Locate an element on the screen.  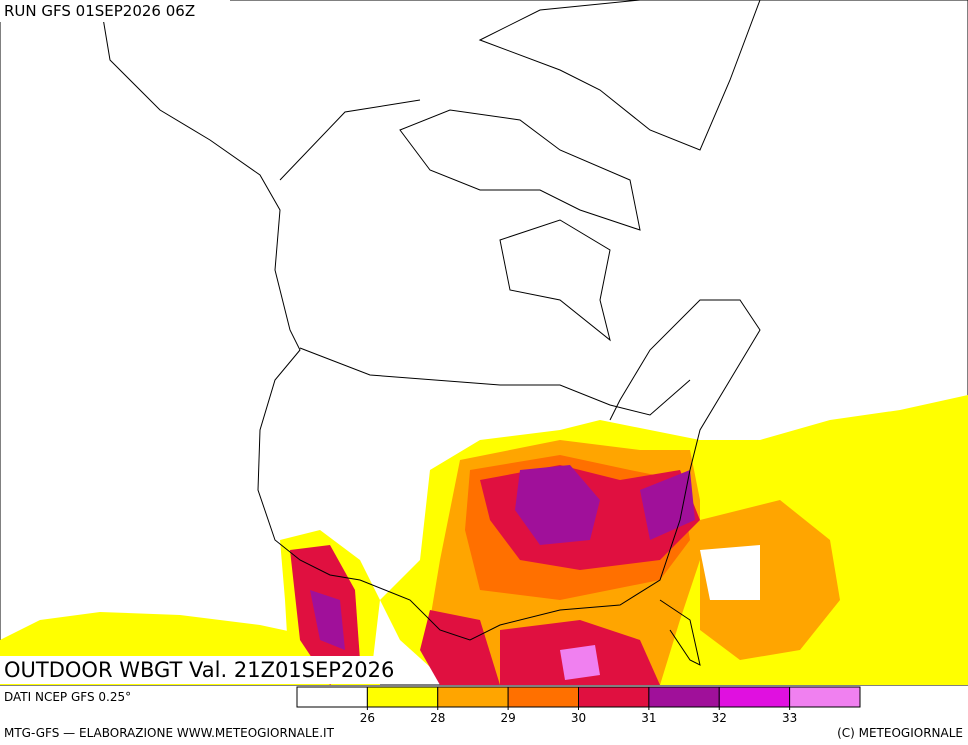
map-title: OUTDOOR WBGT Val. 21Z01SEP2026 is located at coordinates (199, 670).